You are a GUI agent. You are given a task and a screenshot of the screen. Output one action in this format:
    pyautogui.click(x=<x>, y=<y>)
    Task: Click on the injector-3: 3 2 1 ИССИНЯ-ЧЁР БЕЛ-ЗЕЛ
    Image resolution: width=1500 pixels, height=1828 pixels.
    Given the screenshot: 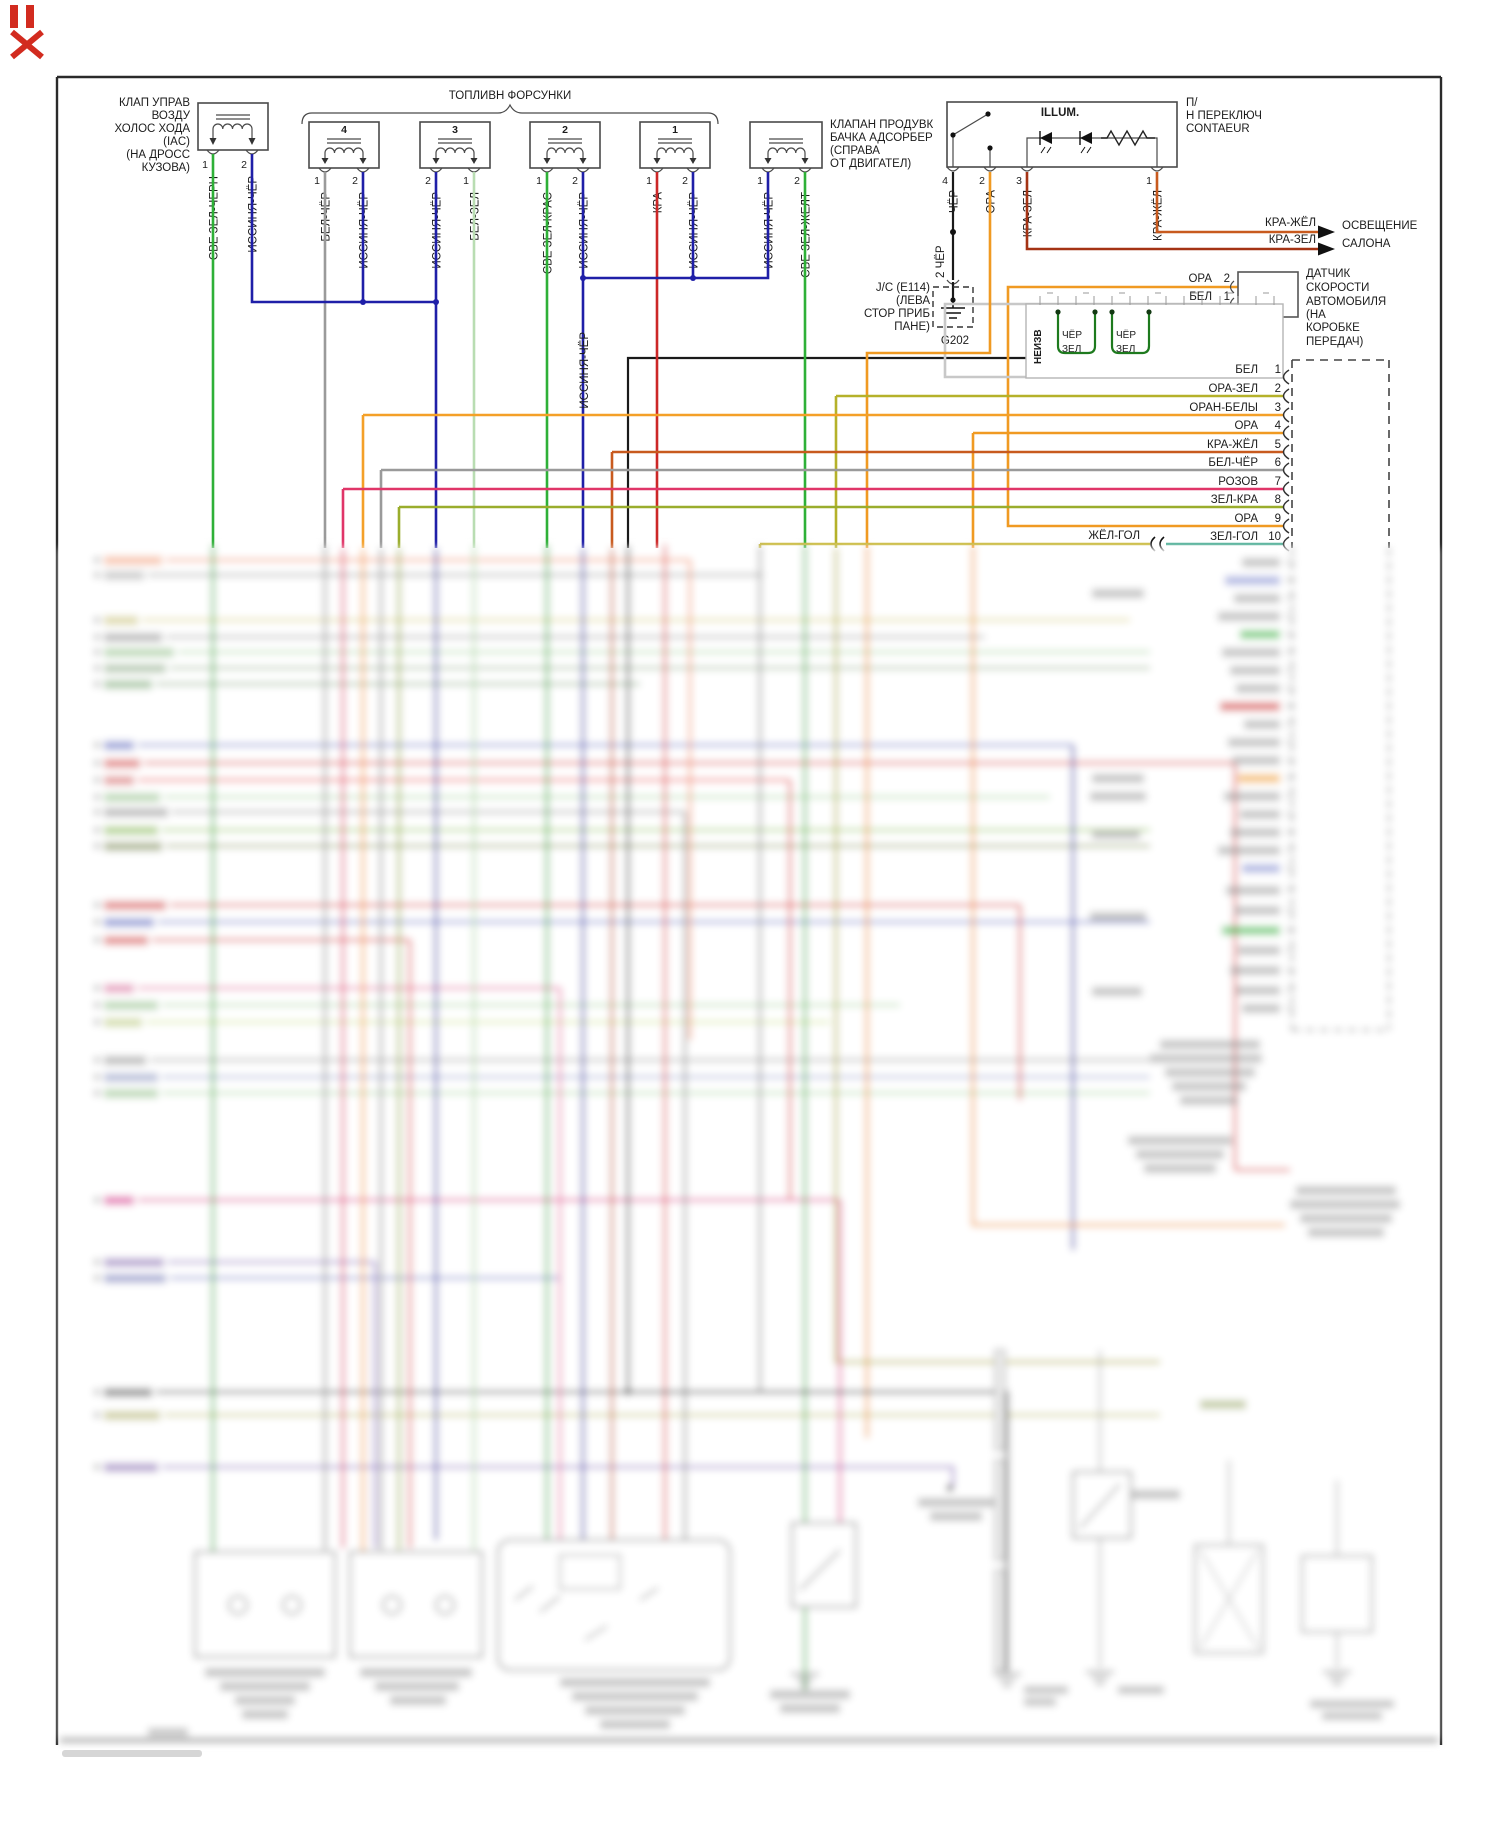 What is the action you would take?
    pyautogui.click(x=455, y=195)
    